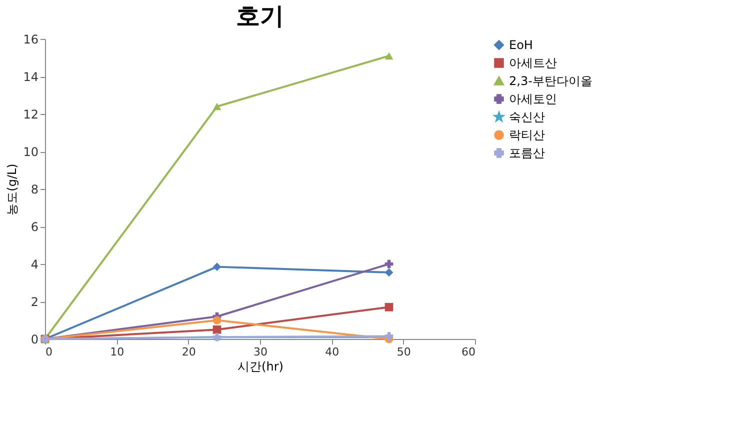 The image size is (729, 443). Describe the element at coordinates (30, 77) in the screenshot. I see `y-tick-label: 14` at that location.